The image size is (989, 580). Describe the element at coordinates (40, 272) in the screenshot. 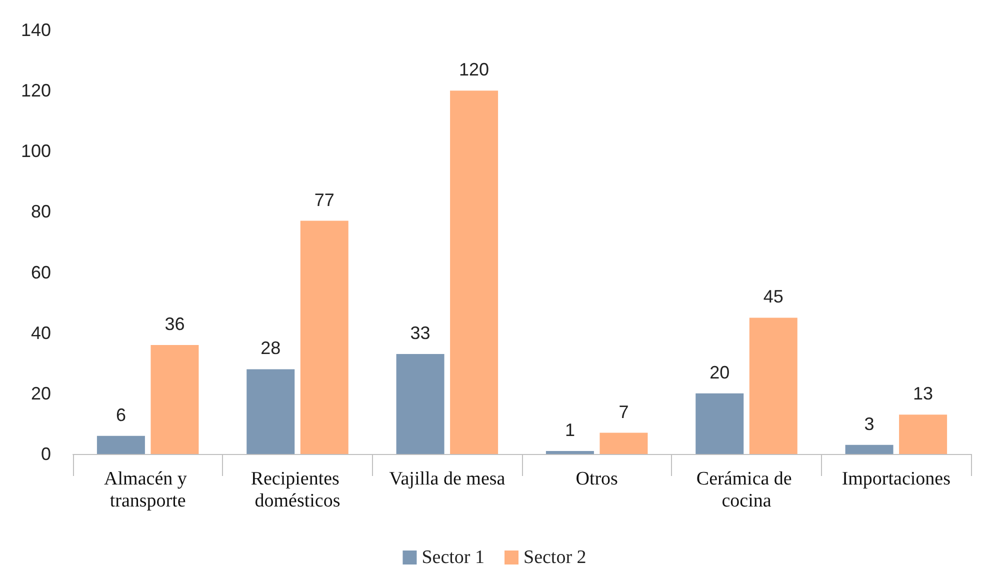

I see `y-tick-label: 60` at that location.